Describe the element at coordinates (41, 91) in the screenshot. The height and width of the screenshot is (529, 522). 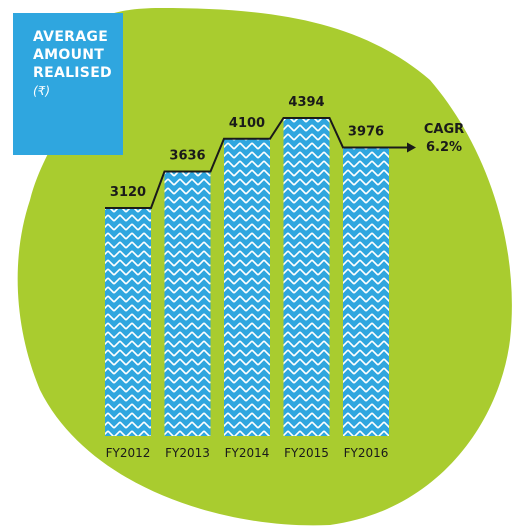
I see `title-unit: (₹)` at that location.